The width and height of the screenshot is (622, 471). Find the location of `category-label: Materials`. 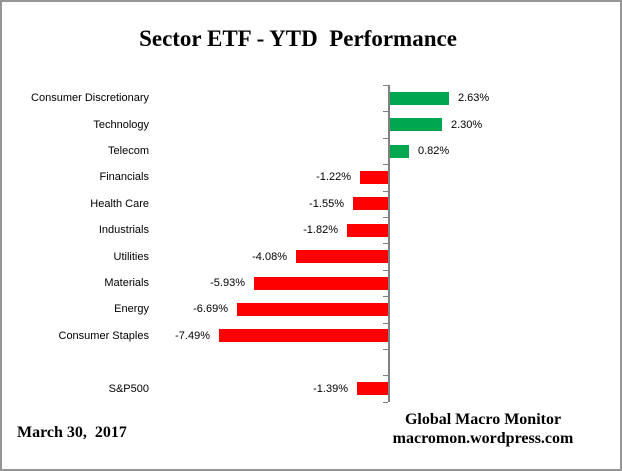

category-label: Materials is located at coordinates (126, 283).